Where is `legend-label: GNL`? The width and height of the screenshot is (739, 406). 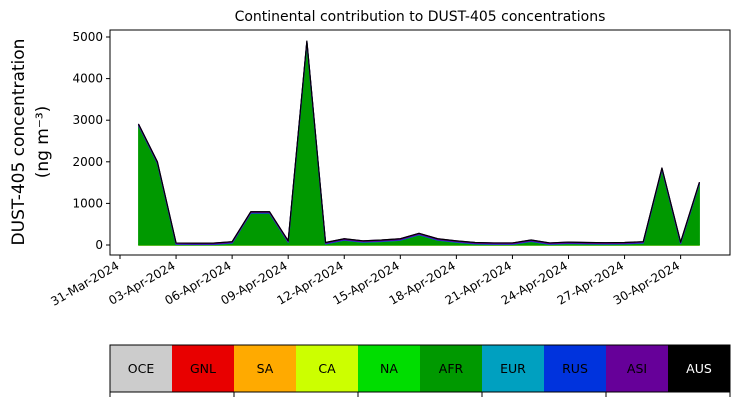
legend-label: GNL is located at coordinates (203, 368).